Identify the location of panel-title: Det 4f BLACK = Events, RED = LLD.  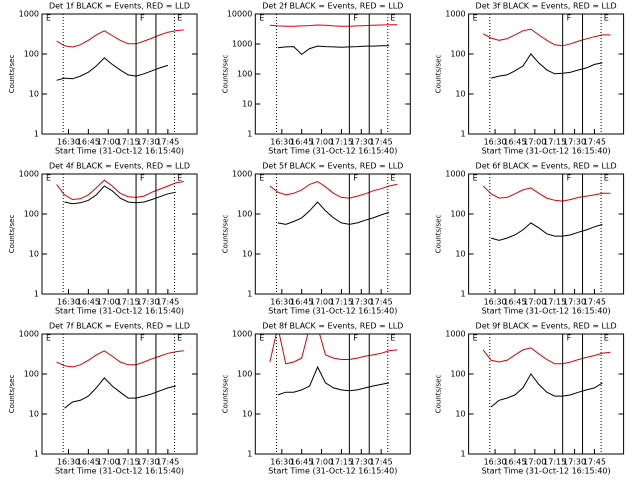
(119, 166).